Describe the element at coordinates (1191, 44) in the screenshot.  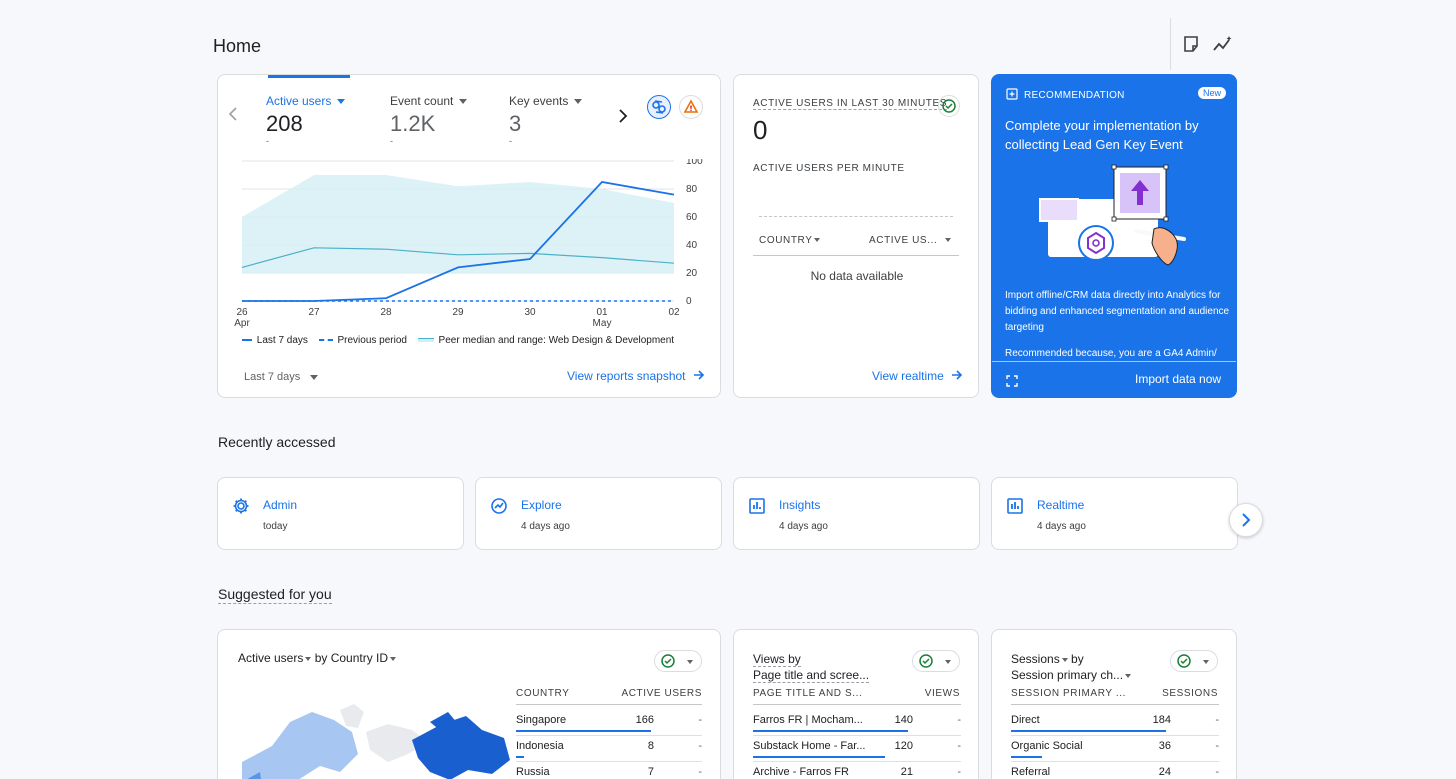
I see `notes-icon` at that location.